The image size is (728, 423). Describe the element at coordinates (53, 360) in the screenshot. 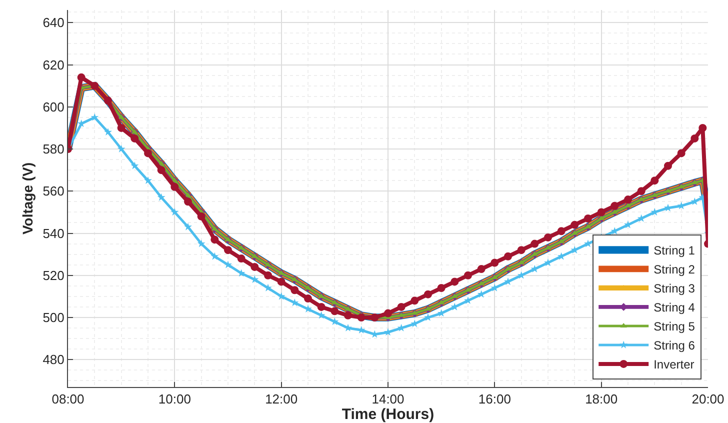

I see `y-tick-label: 480` at that location.